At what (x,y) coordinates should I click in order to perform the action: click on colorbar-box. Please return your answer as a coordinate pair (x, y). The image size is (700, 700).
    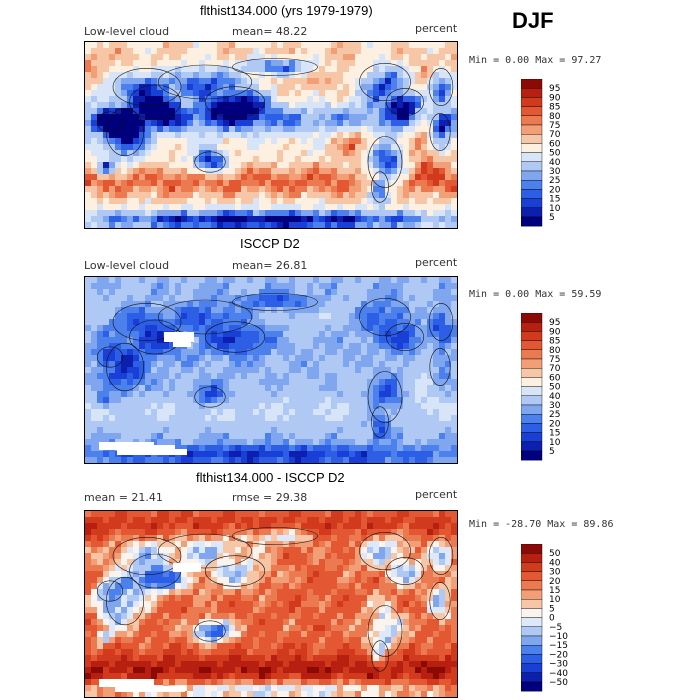
    Looking at the image, I should click on (531, 184).